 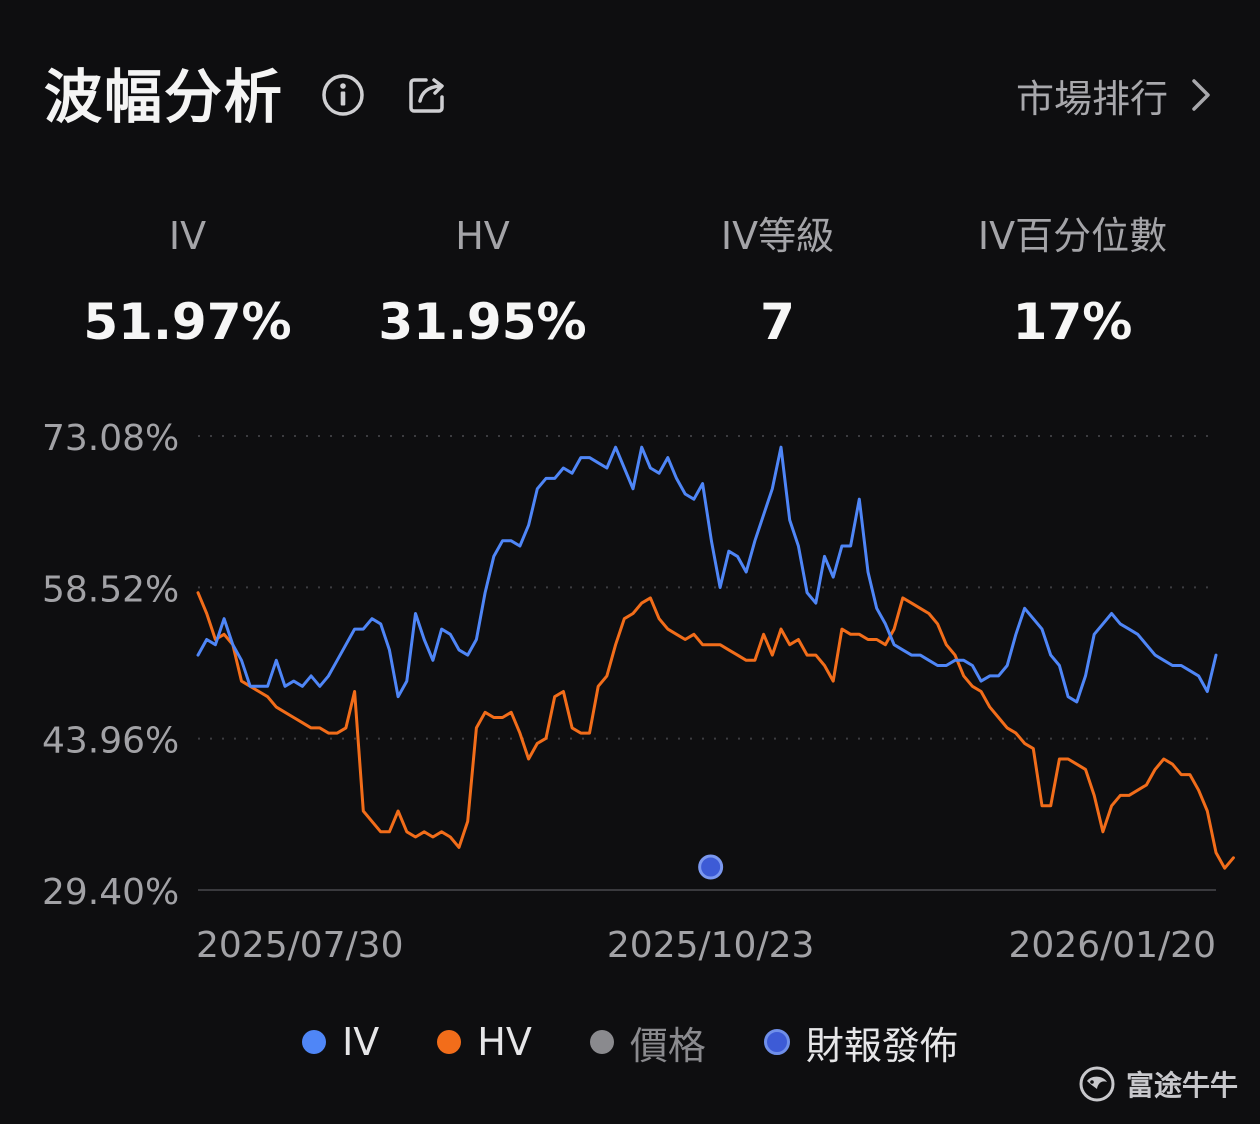 What do you see at coordinates (187, 236) in the screenshot?
I see `stat-label: IV` at bounding box center [187, 236].